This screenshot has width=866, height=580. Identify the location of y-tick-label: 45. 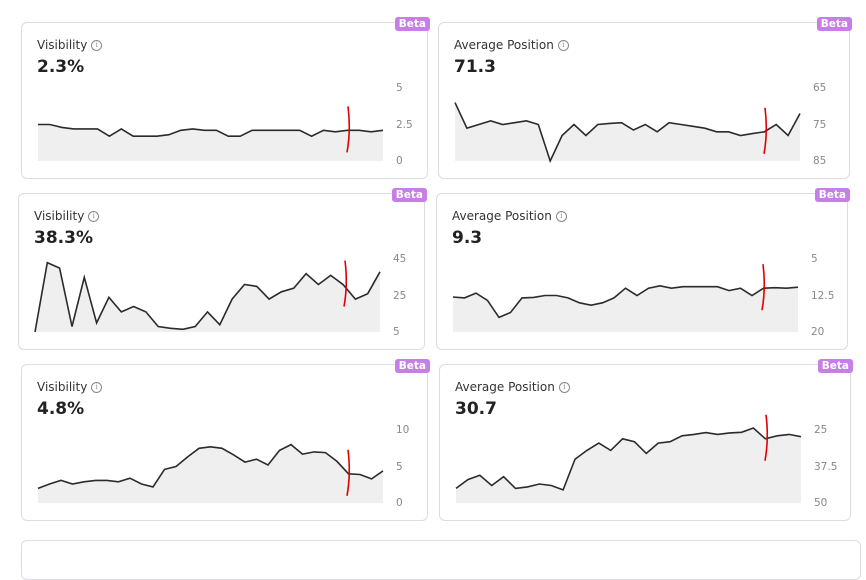
(400, 259).